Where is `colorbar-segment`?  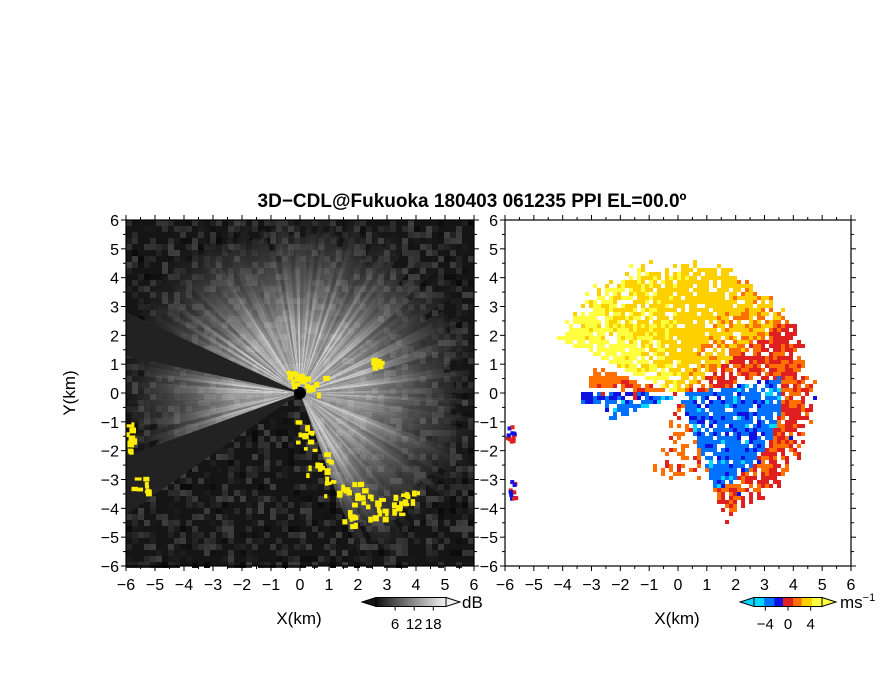
colorbar-segment is located at coordinates (758, 602).